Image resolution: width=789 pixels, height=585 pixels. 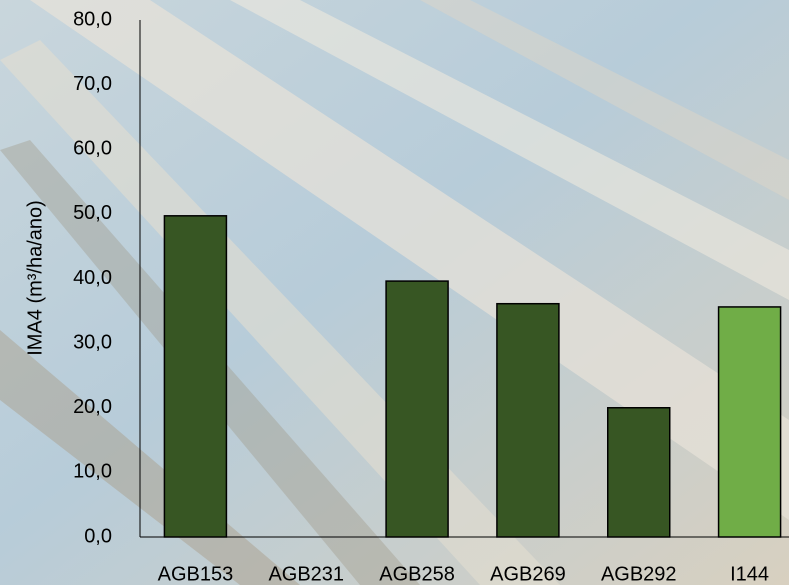 I want to click on y-tick-label: 80,0, so click(x=92, y=19).